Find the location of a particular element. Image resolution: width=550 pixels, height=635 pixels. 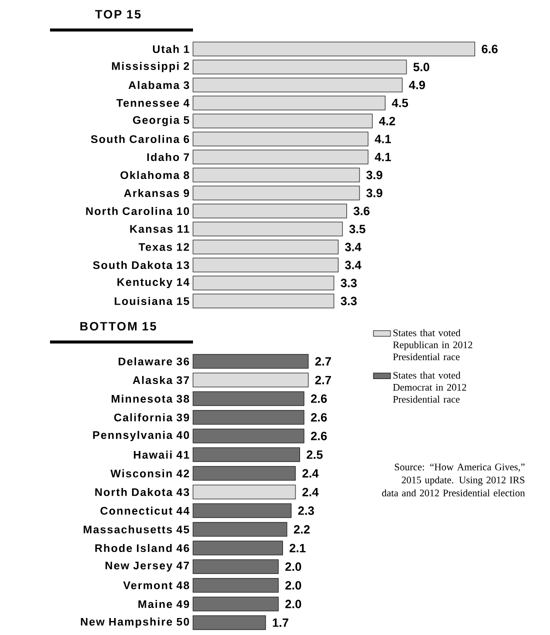

y-tick-label: New Jersey 47 is located at coordinates (147, 567).